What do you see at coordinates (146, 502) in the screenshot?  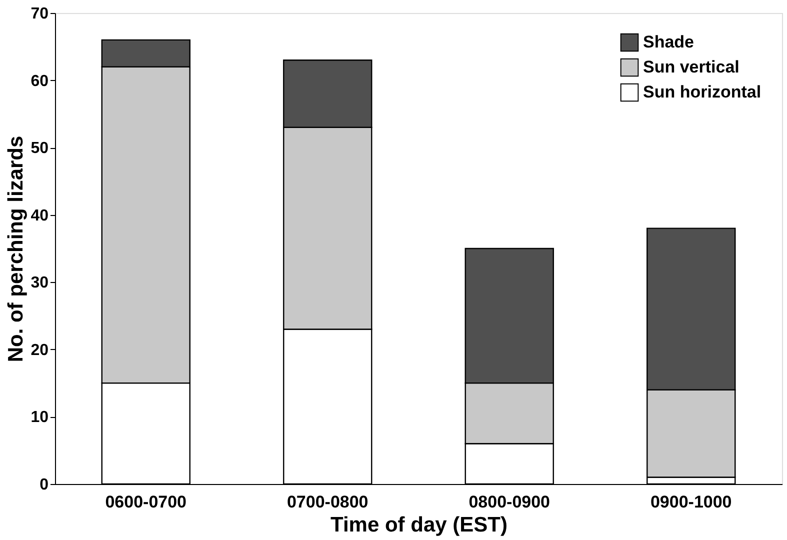 I see `x-tick-label: 0600-0700` at bounding box center [146, 502].